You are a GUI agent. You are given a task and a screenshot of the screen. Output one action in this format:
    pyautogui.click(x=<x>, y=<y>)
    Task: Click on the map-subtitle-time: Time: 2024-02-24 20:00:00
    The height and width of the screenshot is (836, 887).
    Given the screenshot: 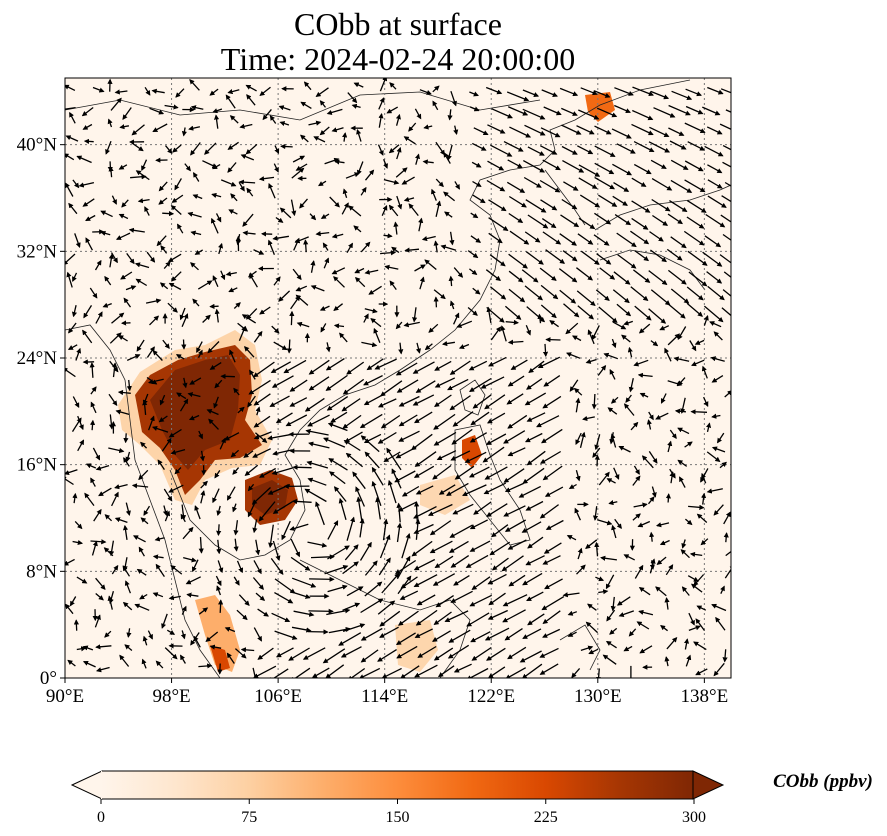 What is the action you would take?
    pyautogui.click(x=398, y=59)
    